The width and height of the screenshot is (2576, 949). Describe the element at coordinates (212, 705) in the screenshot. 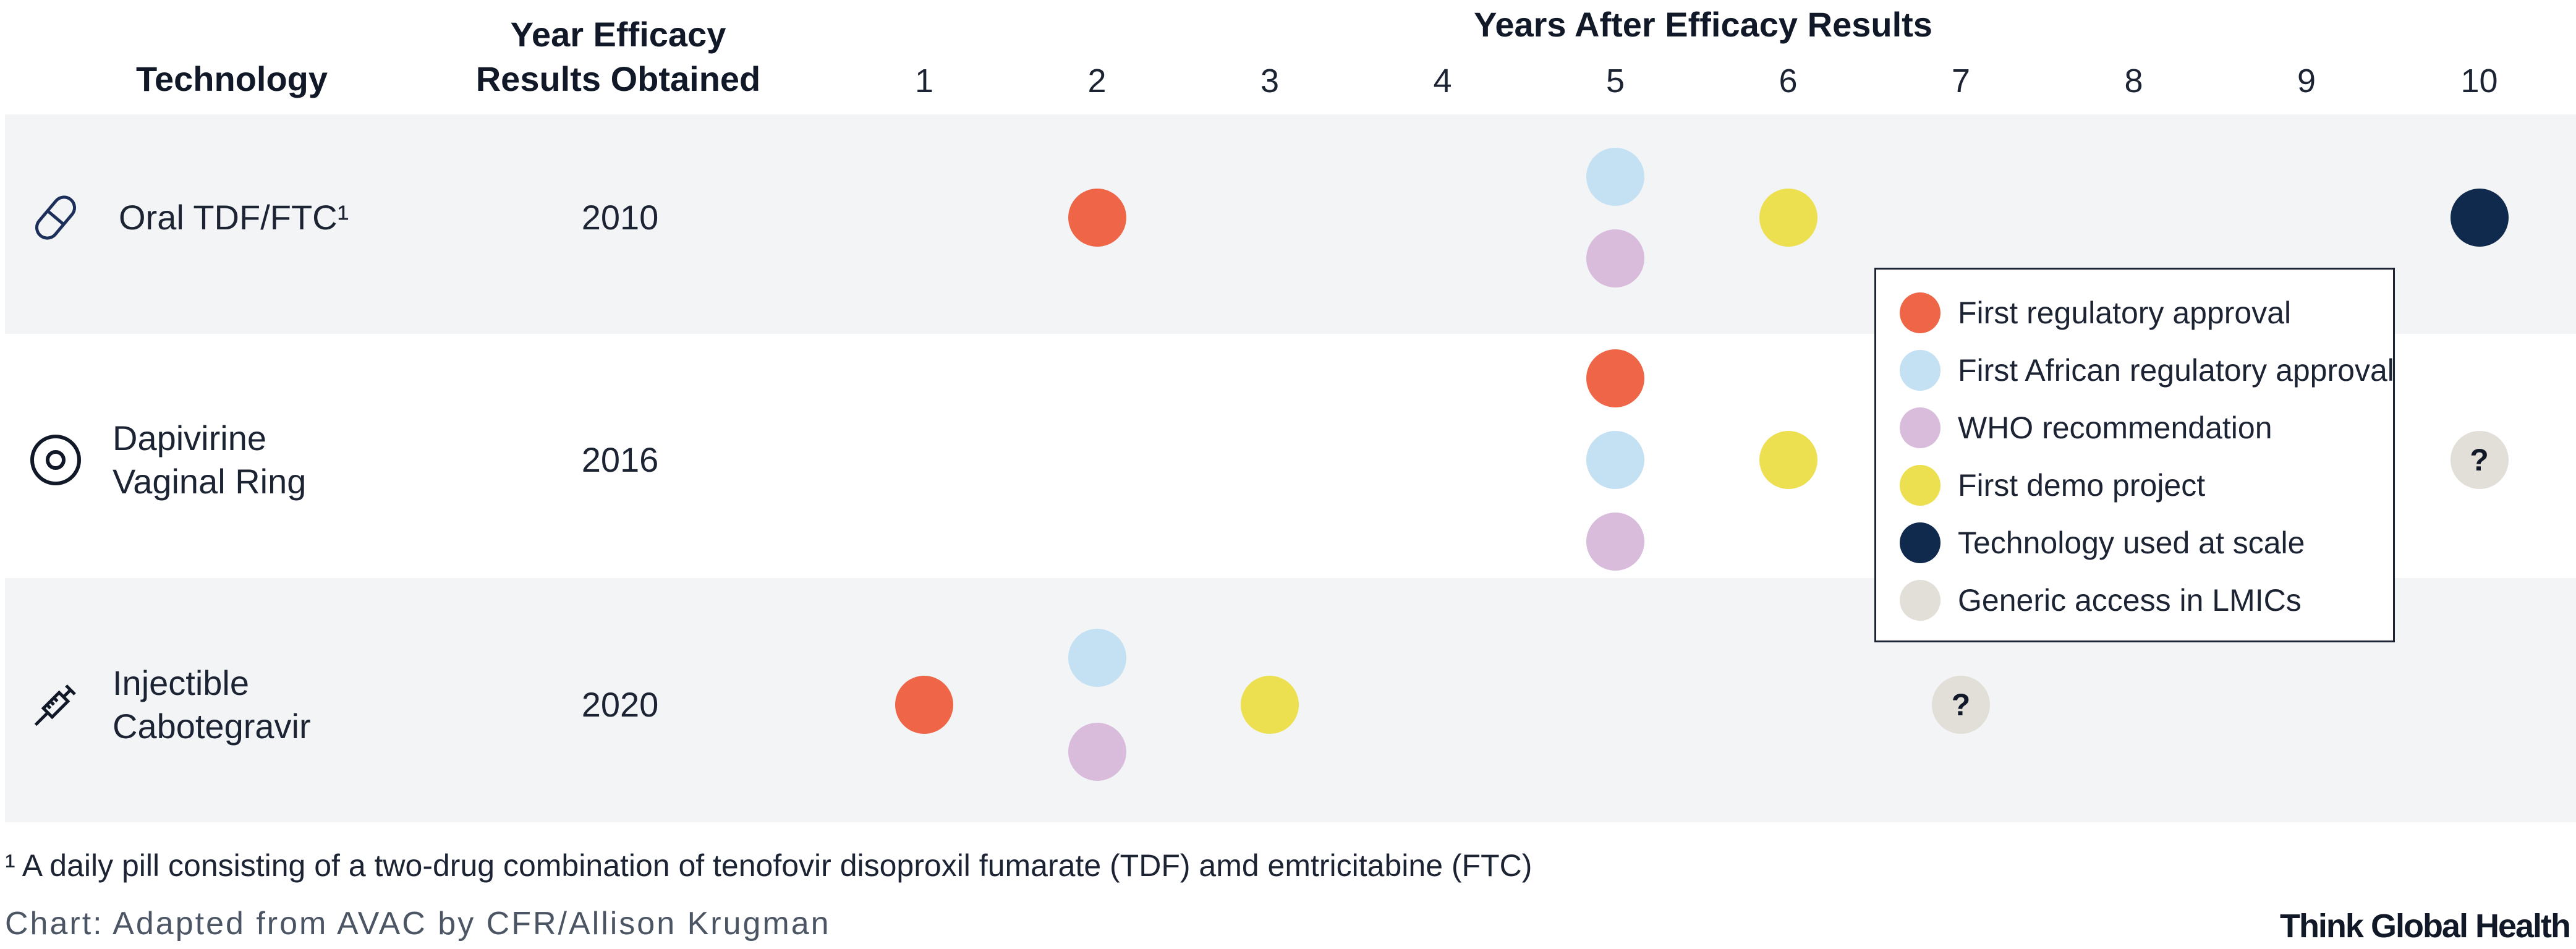

I see `technology-label: Injectible Cabotegravir` at that location.